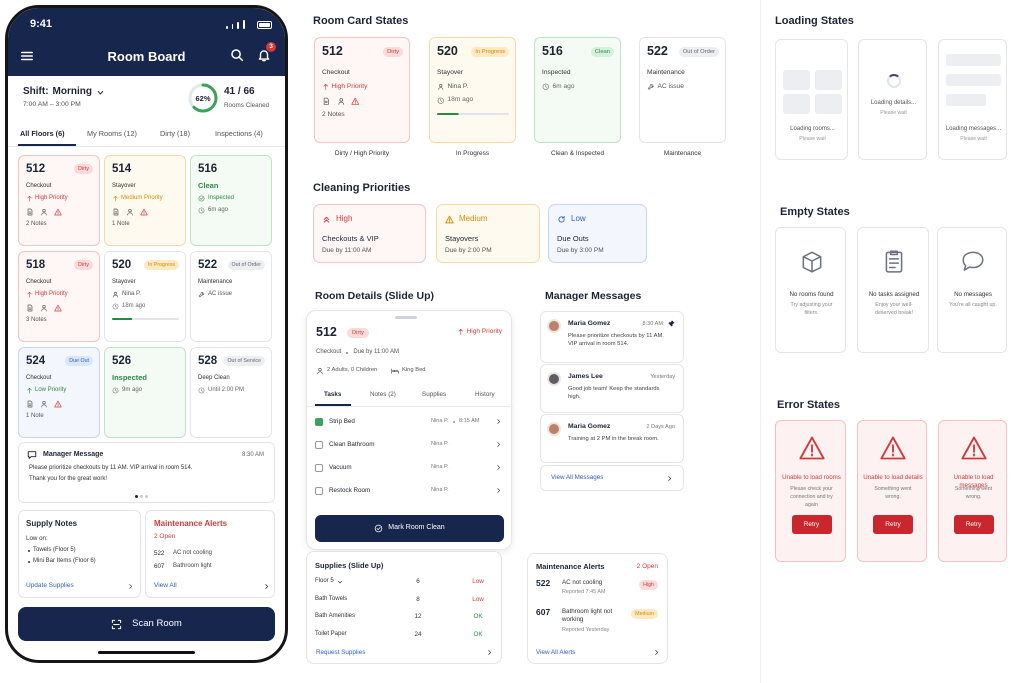  Describe the element at coordinates (404, 653) in the screenshot. I see `request-supplies-link: Request Supplies` at that location.